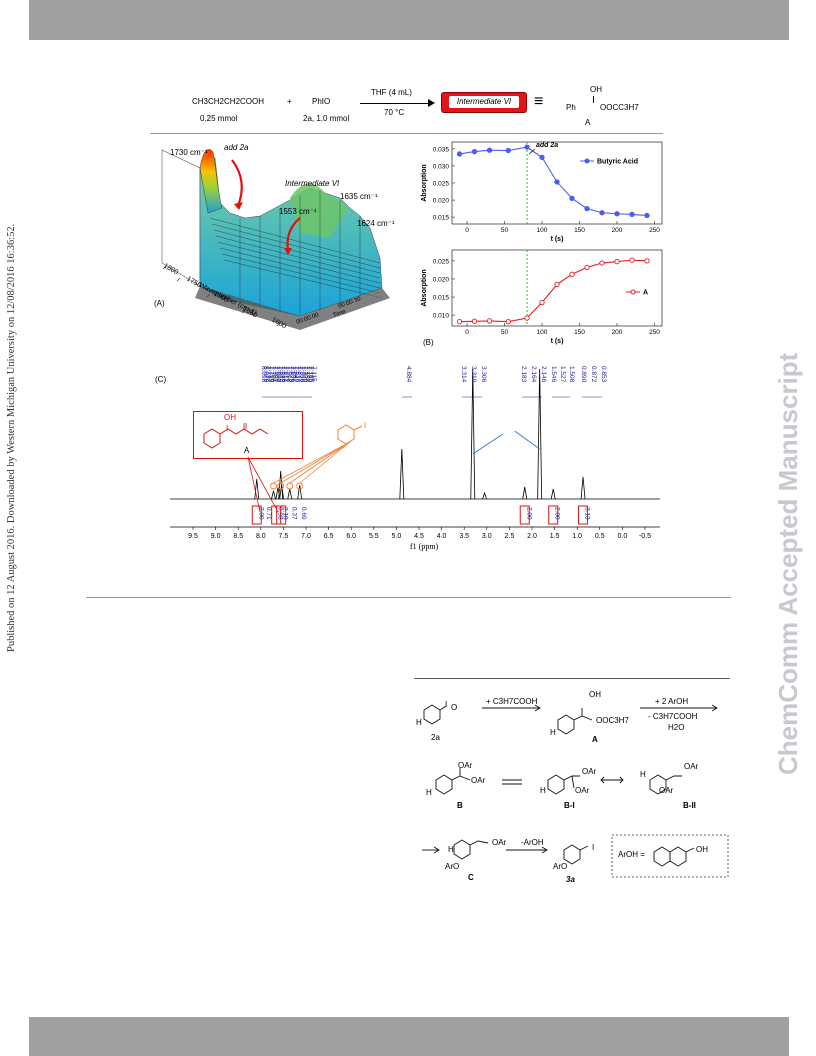 The image size is (816, 1056). Describe the element at coordinates (260, 513) in the screenshot. I see `integral-label-0: 2.09` at that location.